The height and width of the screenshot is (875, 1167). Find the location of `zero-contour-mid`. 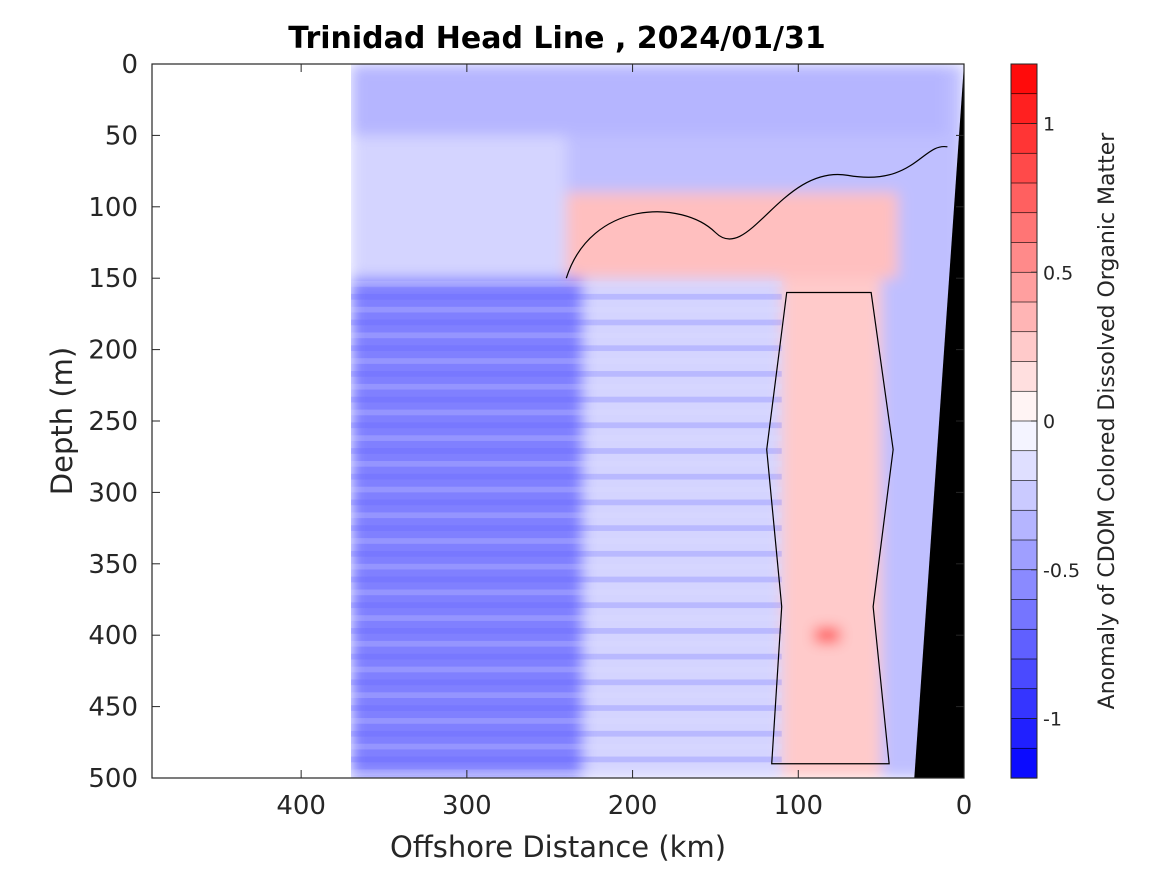

zero-contour-mid is located at coordinates (830, 528).